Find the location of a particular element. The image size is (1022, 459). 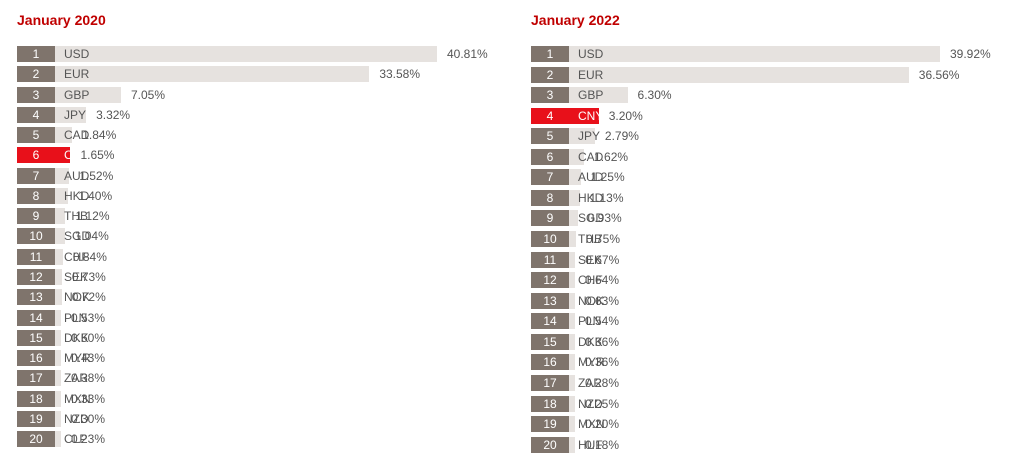

currency-label: AUD is located at coordinates (591, 177).